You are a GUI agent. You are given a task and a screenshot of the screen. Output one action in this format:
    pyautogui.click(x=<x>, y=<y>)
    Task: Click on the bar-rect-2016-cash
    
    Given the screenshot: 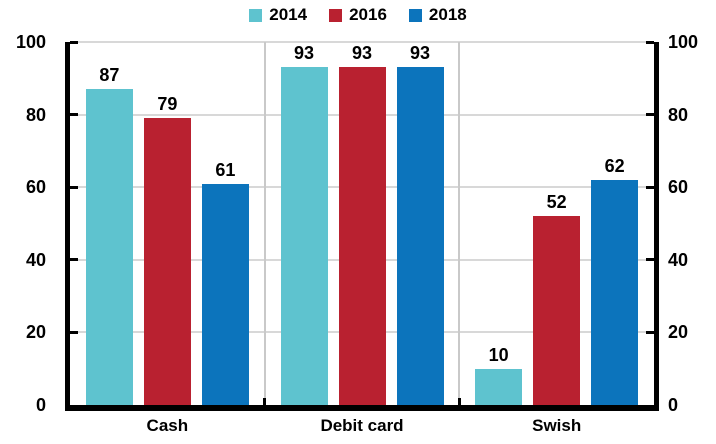 What is the action you would take?
    pyautogui.click(x=167, y=261)
    